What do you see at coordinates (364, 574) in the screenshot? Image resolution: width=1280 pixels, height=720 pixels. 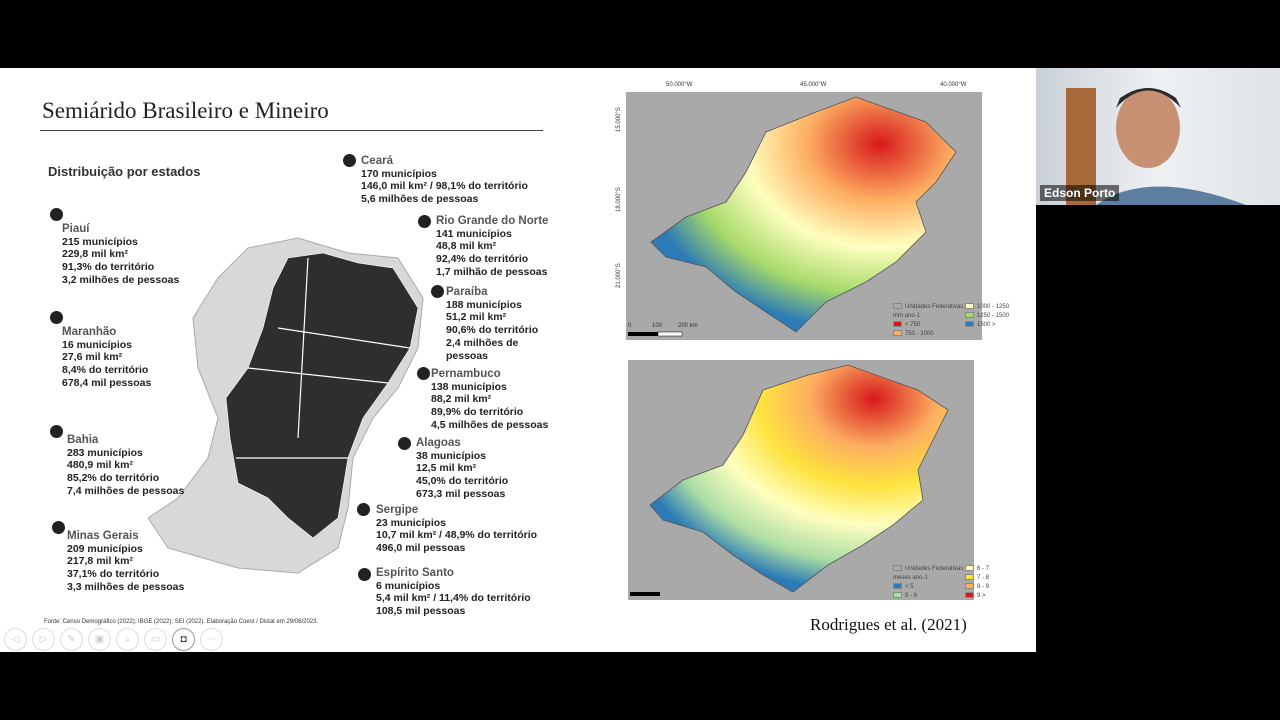 I see `marker-espirito-santo` at bounding box center [364, 574].